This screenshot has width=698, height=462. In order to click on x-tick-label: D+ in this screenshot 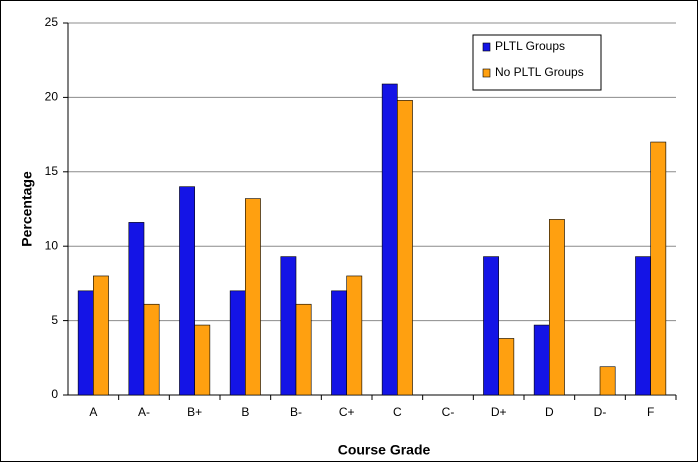, I will do `click(499, 412)`.